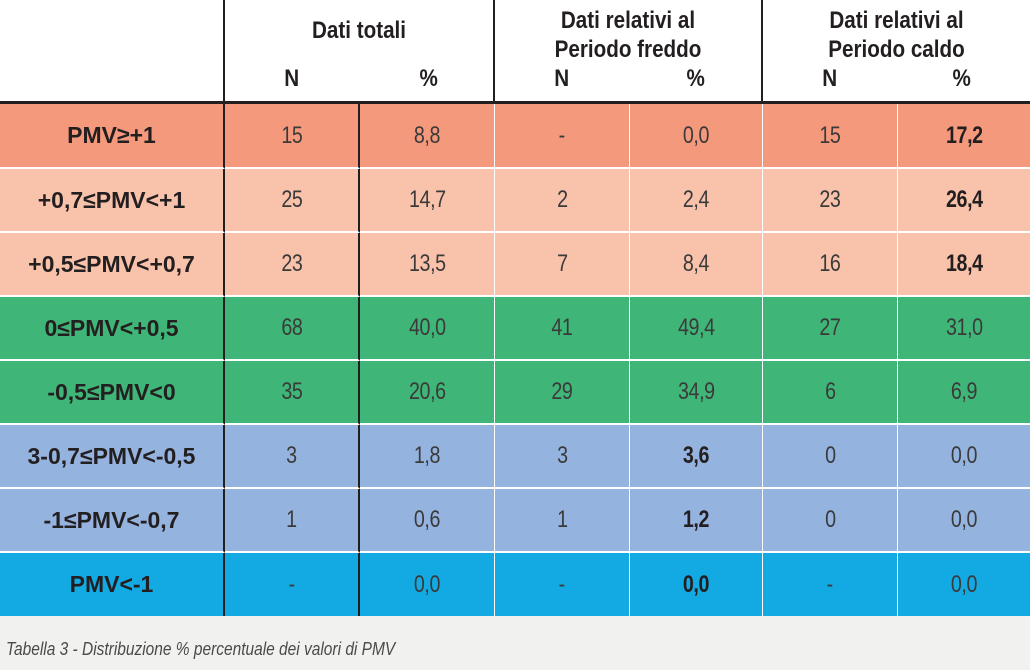  What do you see at coordinates (111, 455) in the screenshot?
I see `row-label-text: 3-0,7≤PMV<-0,5` at bounding box center [111, 455].